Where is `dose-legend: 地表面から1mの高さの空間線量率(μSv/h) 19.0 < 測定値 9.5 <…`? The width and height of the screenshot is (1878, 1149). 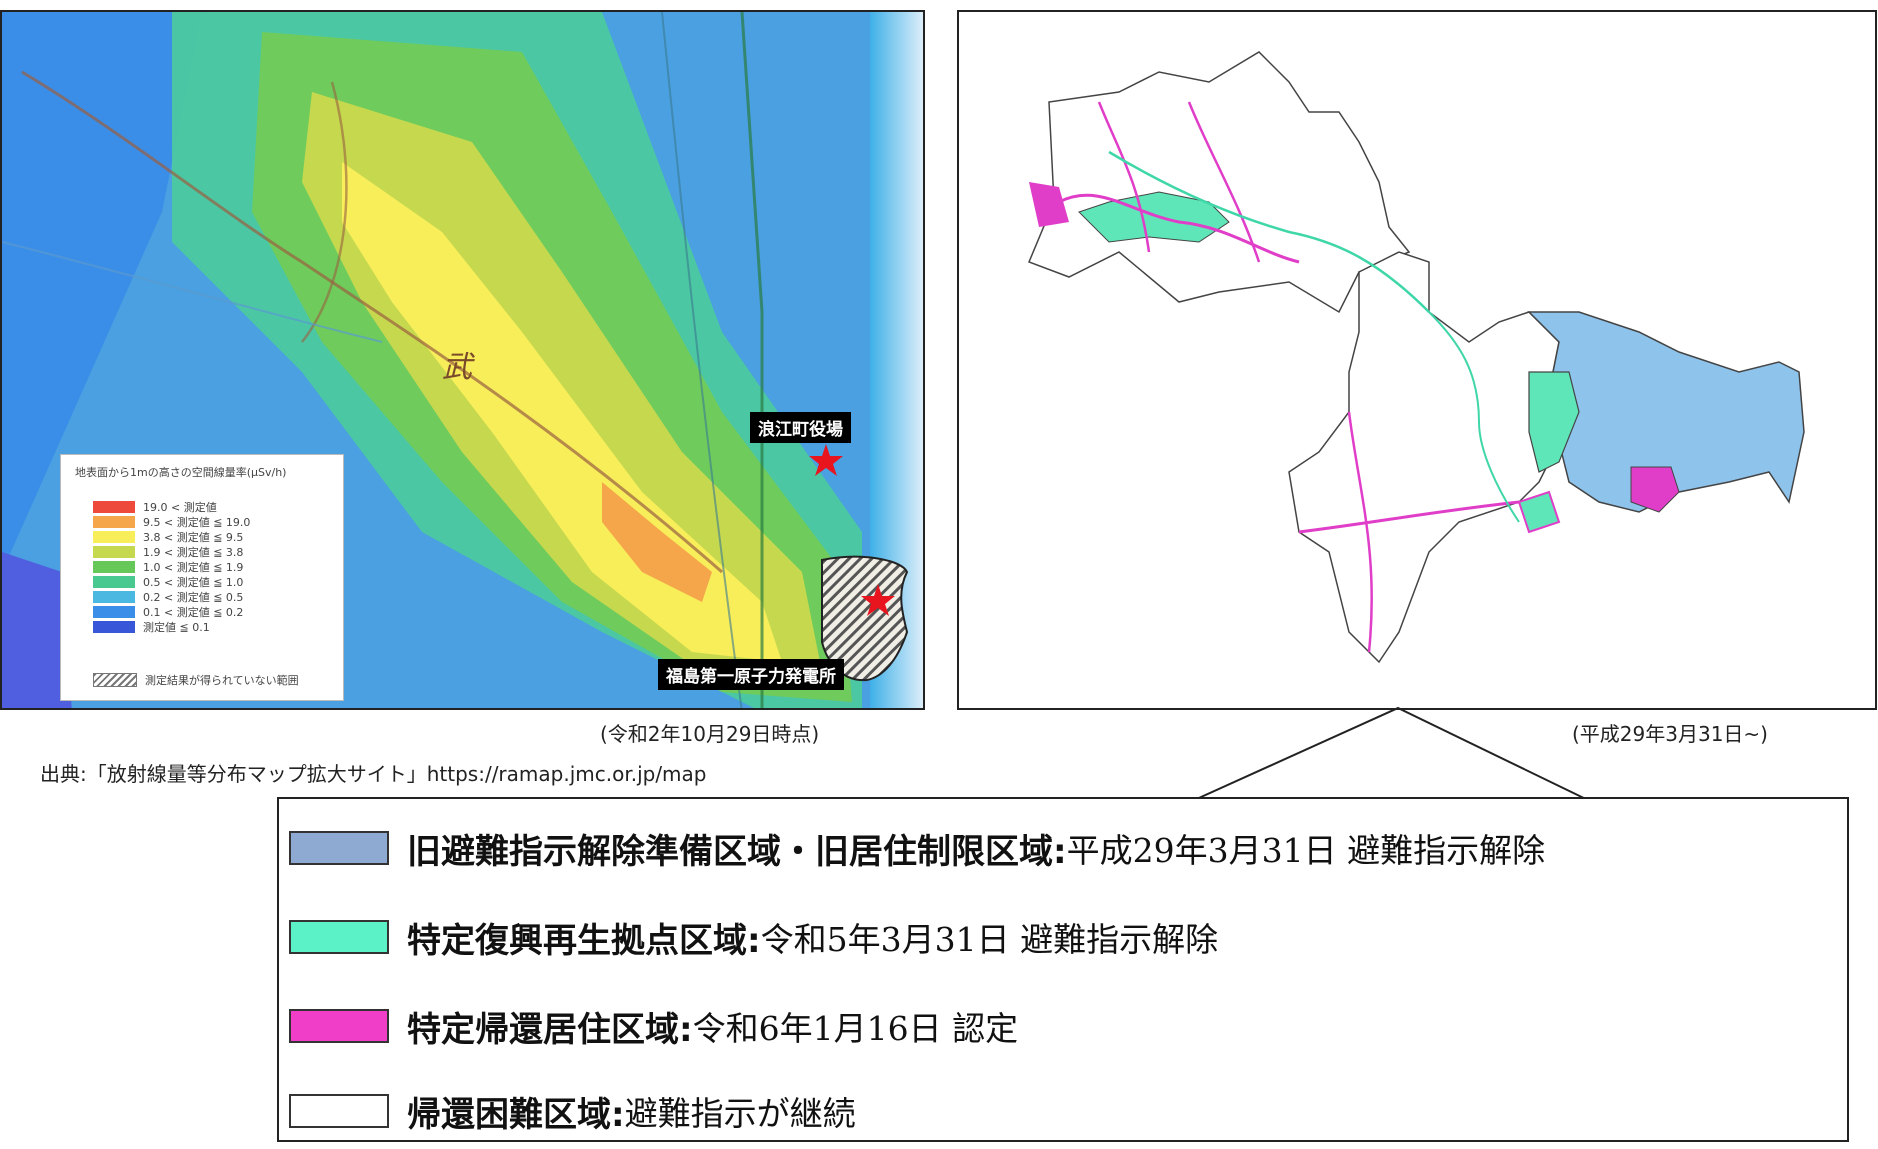
dose-legend: 地表面から1mの高さの空間線量率(μSv/h) 19.0 < 測定値 9.5 <… is located at coordinates (202, 577).